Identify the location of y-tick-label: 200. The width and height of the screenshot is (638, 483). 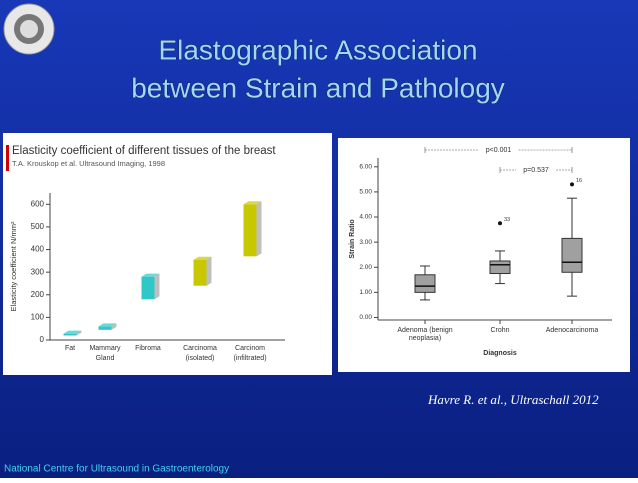
(38, 294).